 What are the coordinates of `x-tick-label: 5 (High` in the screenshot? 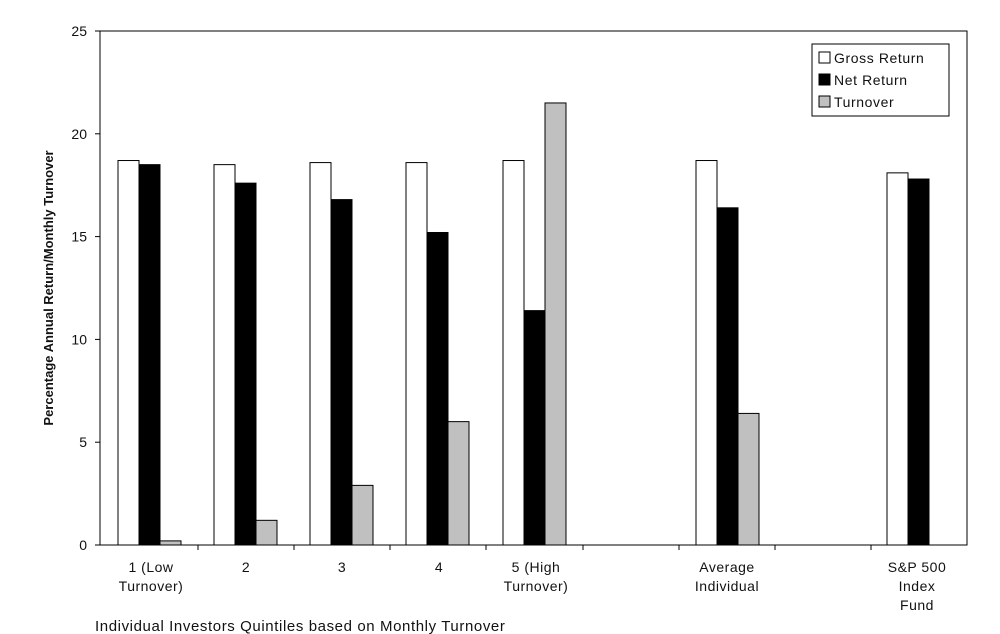 It's located at (536, 567).